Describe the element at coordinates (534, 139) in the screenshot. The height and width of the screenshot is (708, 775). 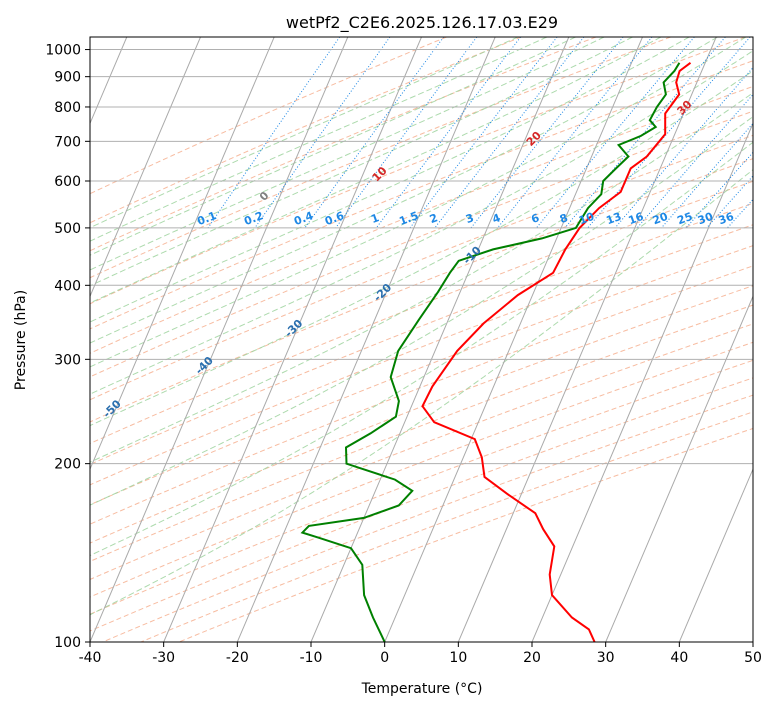
I see `dry-adiabat-label: 20` at that location.